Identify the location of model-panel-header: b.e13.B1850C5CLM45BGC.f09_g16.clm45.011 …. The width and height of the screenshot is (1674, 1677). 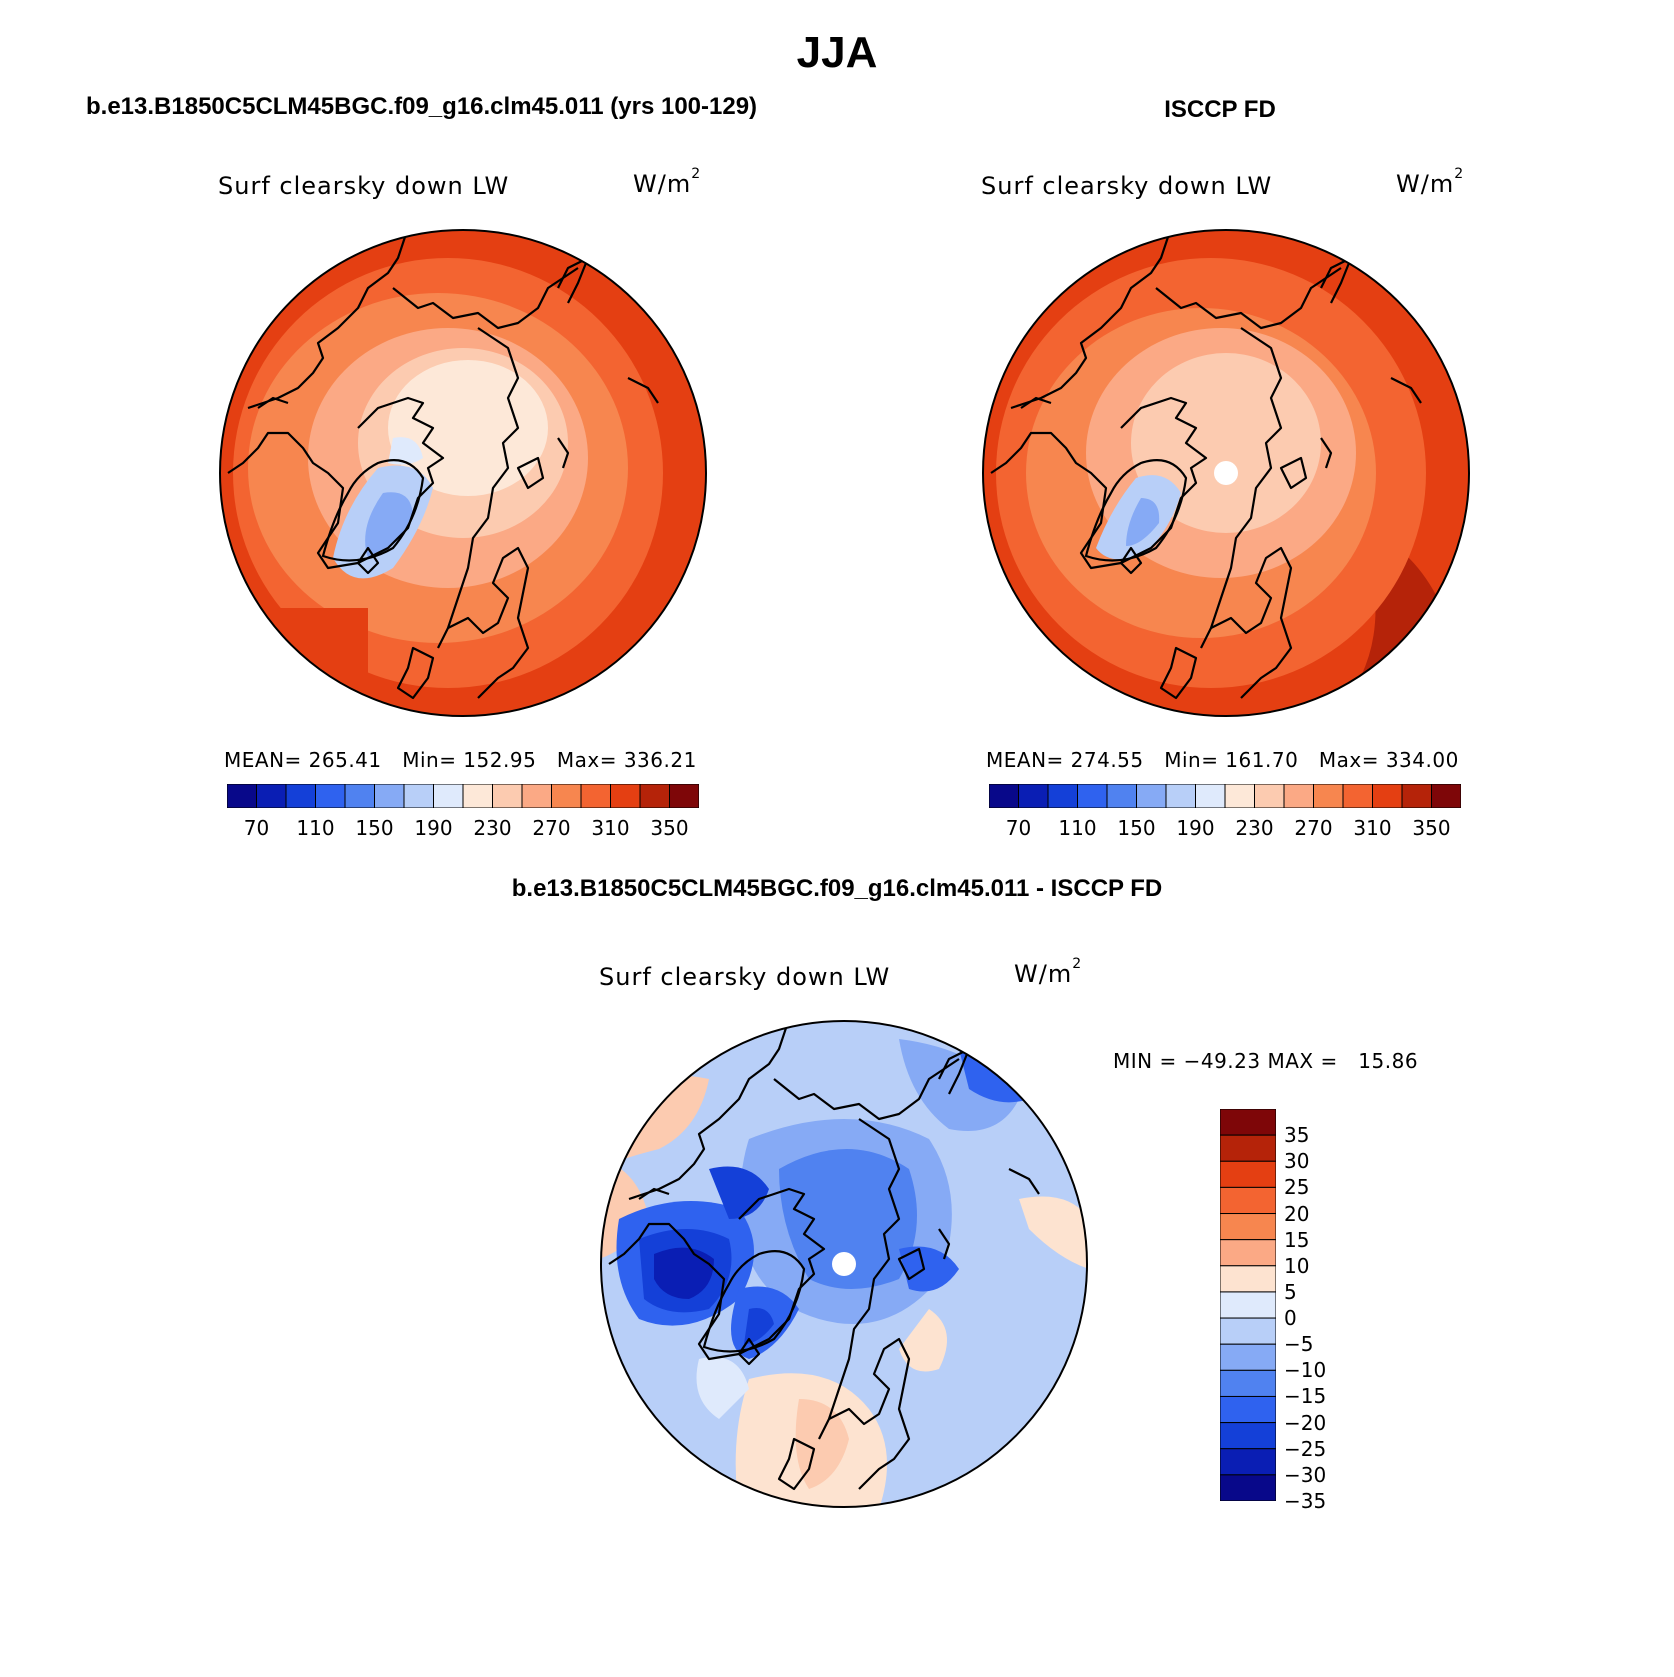
(422, 106).